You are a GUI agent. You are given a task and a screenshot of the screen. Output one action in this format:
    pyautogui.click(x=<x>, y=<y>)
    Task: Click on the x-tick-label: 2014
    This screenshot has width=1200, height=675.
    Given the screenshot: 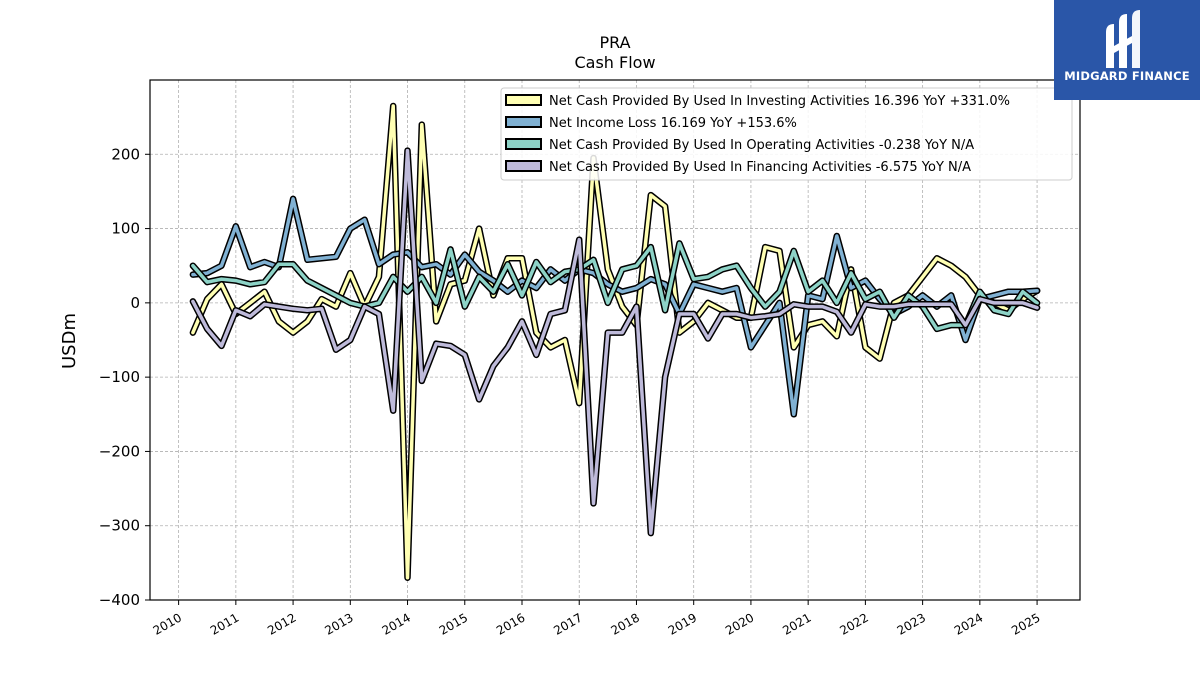 What is the action you would take?
    pyautogui.click(x=396, y=623)
    